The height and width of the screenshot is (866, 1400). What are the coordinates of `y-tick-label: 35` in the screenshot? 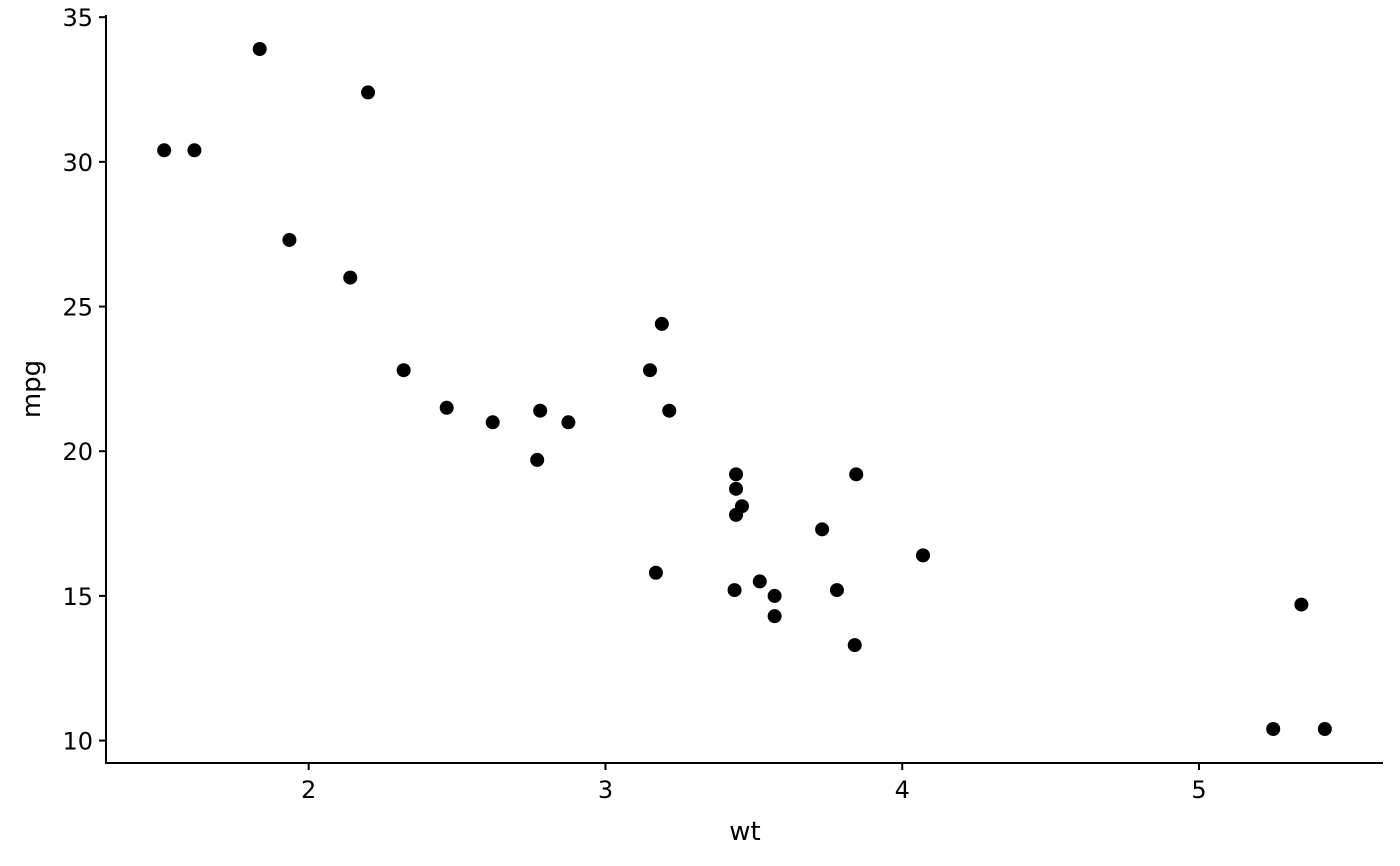 It's located at (77, 18).